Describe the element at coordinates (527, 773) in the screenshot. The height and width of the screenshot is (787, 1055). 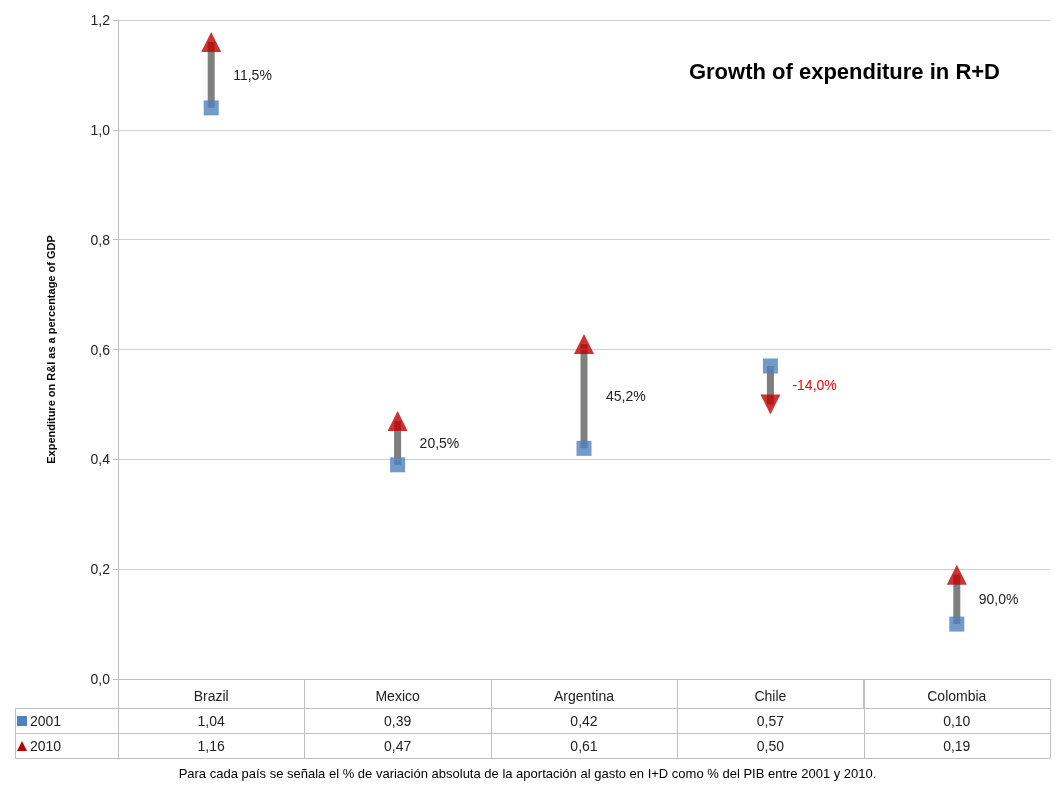
I see `text: Para cada país se señala el % de variación absoluta de la aportación al gasto en I+D como % del PIB entre 2001 y 2010.` at that location.